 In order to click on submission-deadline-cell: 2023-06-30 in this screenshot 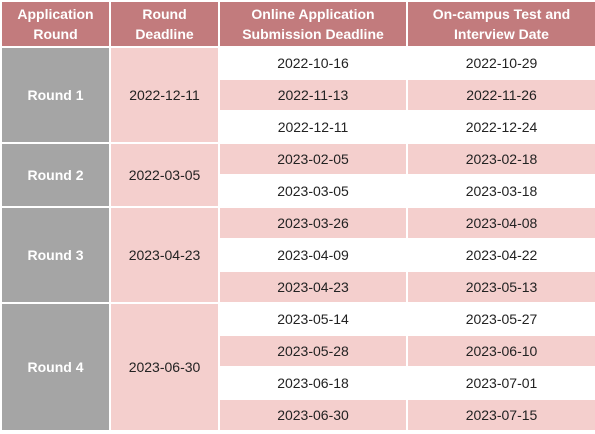, I will do `click(313, 415)`.